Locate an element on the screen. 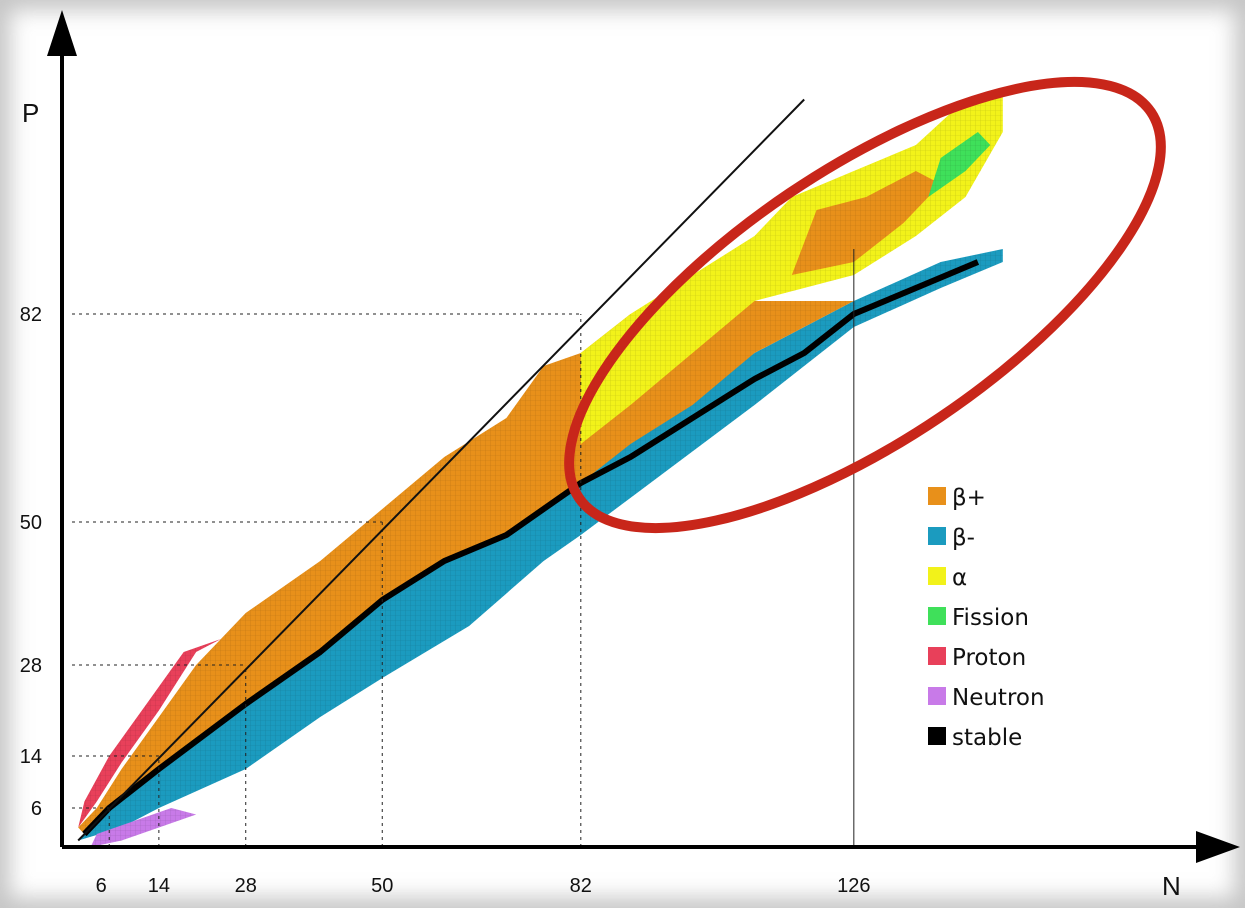 This screenshot has width=1245, height=908. y-tick-label: 28 is located at coordinates (31, 666).